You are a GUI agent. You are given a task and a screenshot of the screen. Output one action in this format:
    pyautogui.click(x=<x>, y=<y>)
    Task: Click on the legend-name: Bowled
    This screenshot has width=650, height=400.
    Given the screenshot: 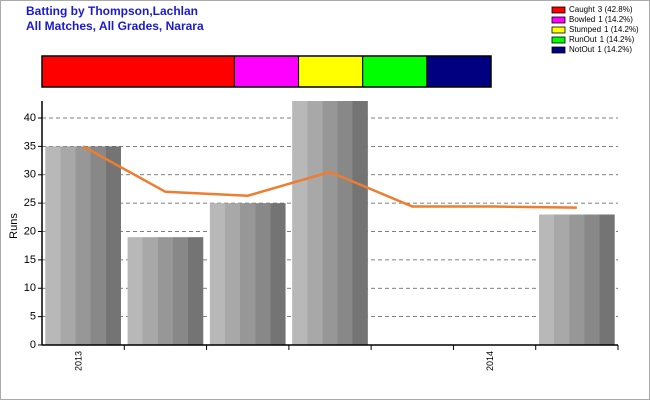 What is the action you would take?
    pyautogui.click(x=582, y=19)
    